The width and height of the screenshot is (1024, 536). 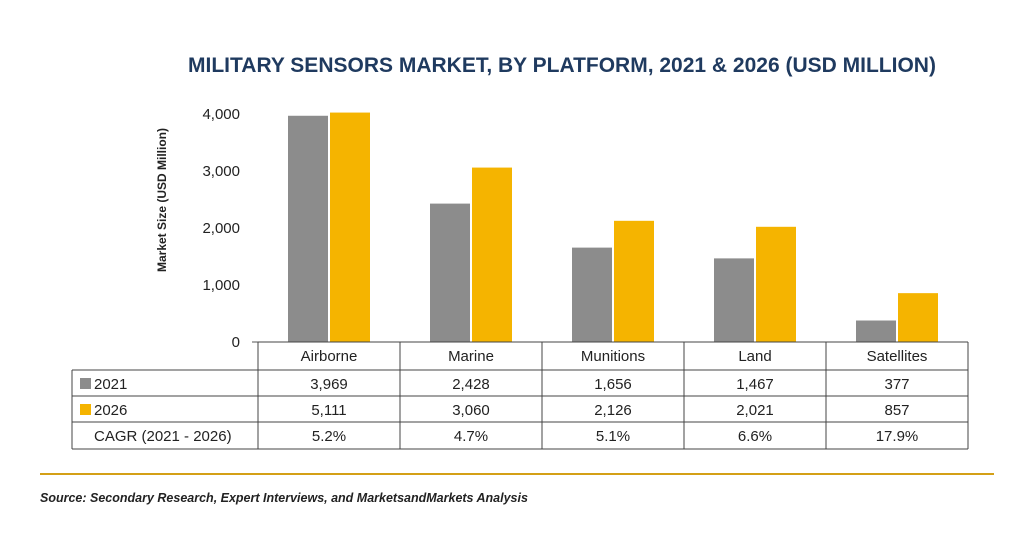 I want to click on legend-swatch-2021, so click(x=85, y=383).